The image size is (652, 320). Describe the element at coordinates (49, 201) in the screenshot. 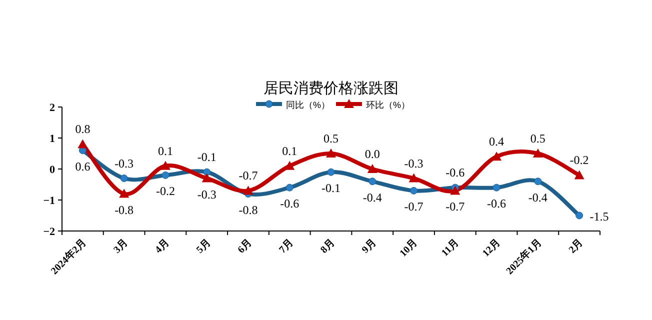

I see `y-tick-label: −1` at that location.